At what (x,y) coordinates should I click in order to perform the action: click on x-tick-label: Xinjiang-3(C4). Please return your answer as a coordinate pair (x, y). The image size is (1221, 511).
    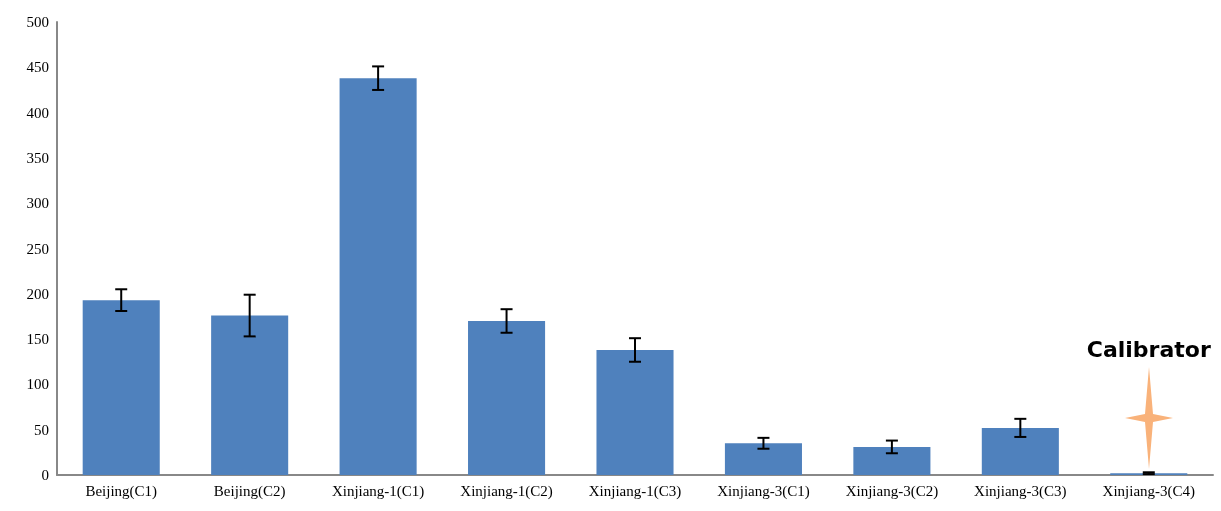
    Looking at the image, I should click on (1149, 491).